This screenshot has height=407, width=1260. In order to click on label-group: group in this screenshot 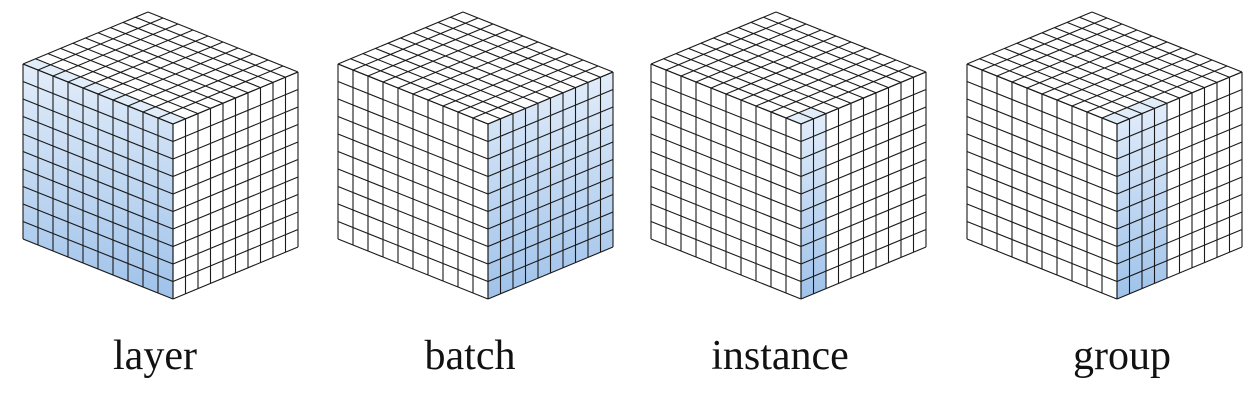, I will do `click(1122, 356)`.